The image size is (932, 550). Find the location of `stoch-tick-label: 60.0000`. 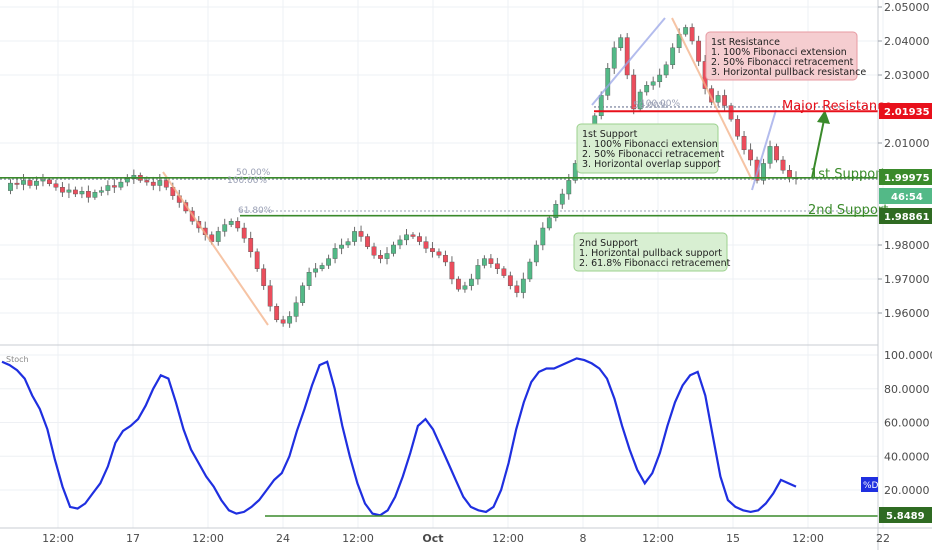

stoch-tick-label: 60.0000 is located at coordinates (907, 423).